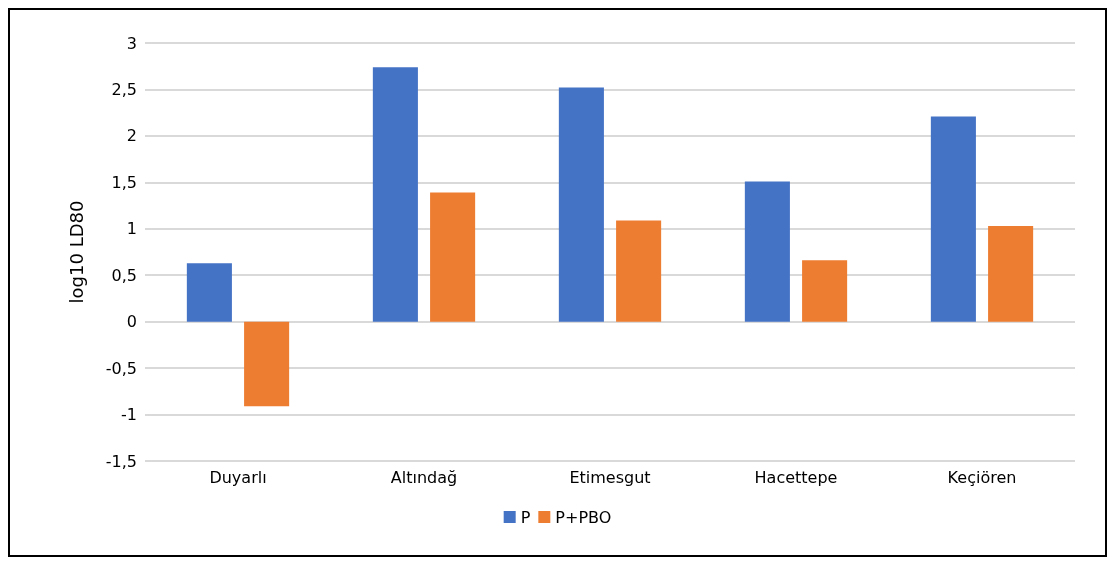 The width and height of the screenshot is (1117, 565). I want to click on y-tick-label: -1, so click(129, 415).